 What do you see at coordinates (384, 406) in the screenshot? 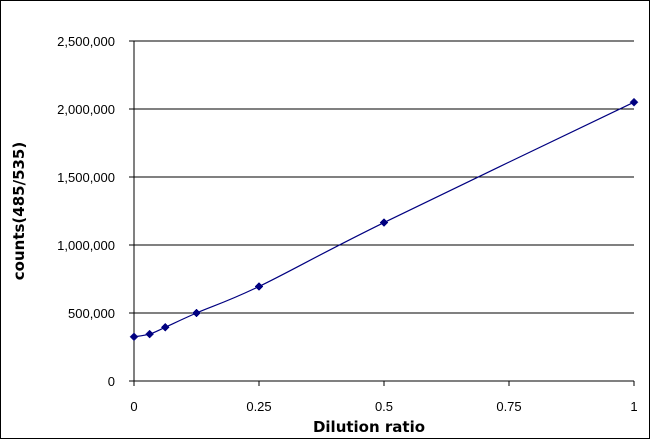
I see `x-tick-label: 0.5` at bounding box center [384, 406].